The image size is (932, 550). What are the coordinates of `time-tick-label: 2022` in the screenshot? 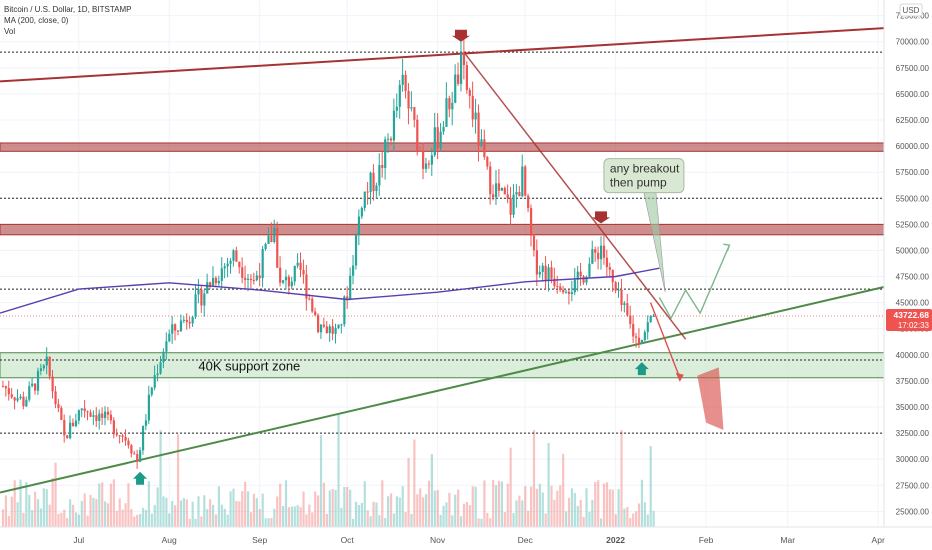 It's located at (615, 540).